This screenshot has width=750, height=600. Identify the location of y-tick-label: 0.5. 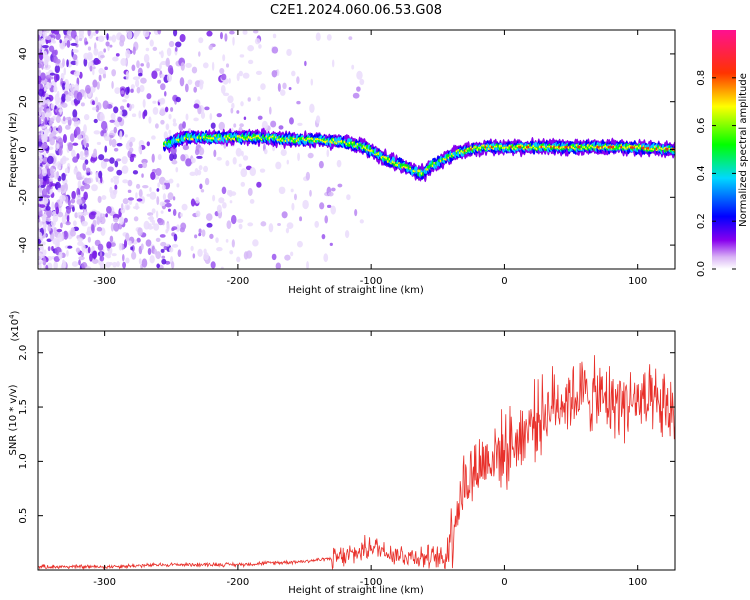
(23, 516).